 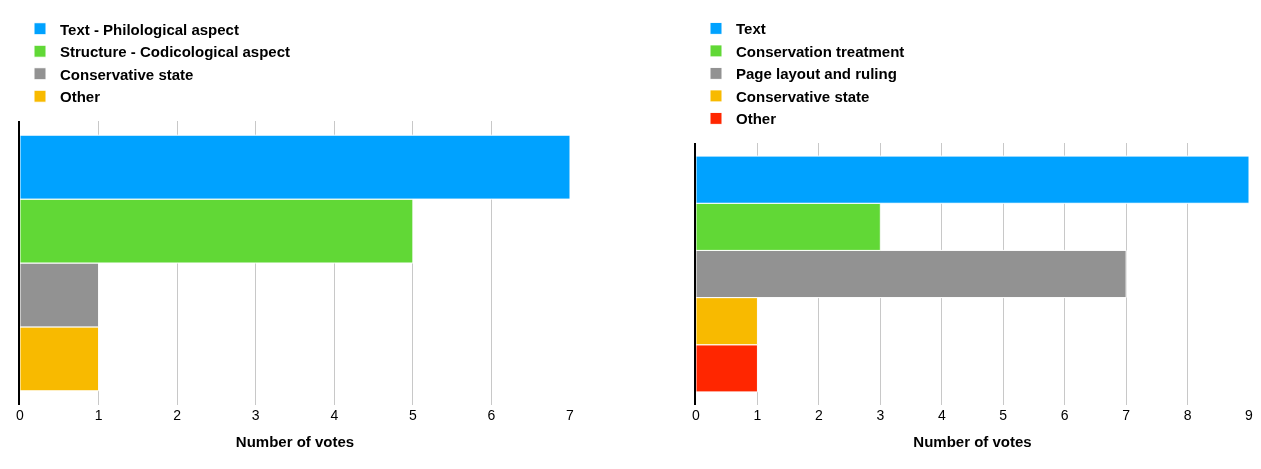 What do you see at coordinates (751, 29) in the screenshot?
I see `legend-label: Text` at bounding box center [751, 29].